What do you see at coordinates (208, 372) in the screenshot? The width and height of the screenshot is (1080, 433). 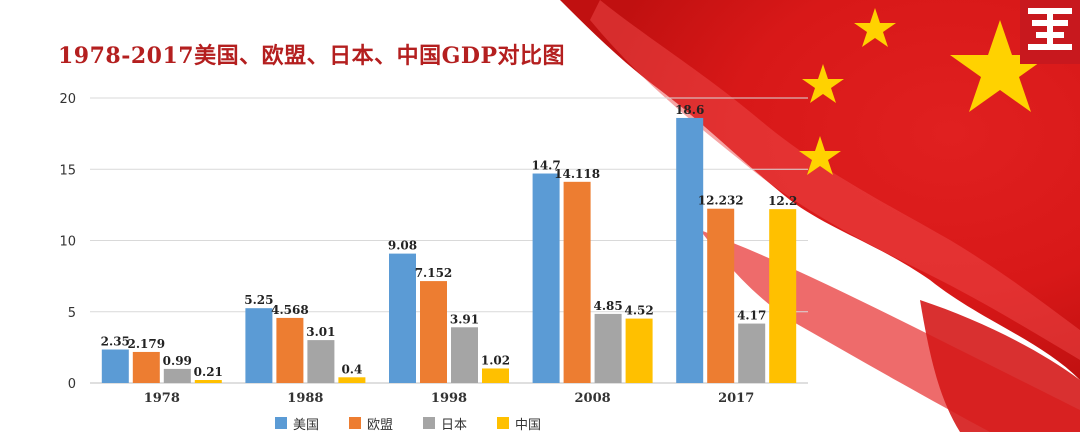 I see `data-label: 0.21` at bounding box center [208, 372].